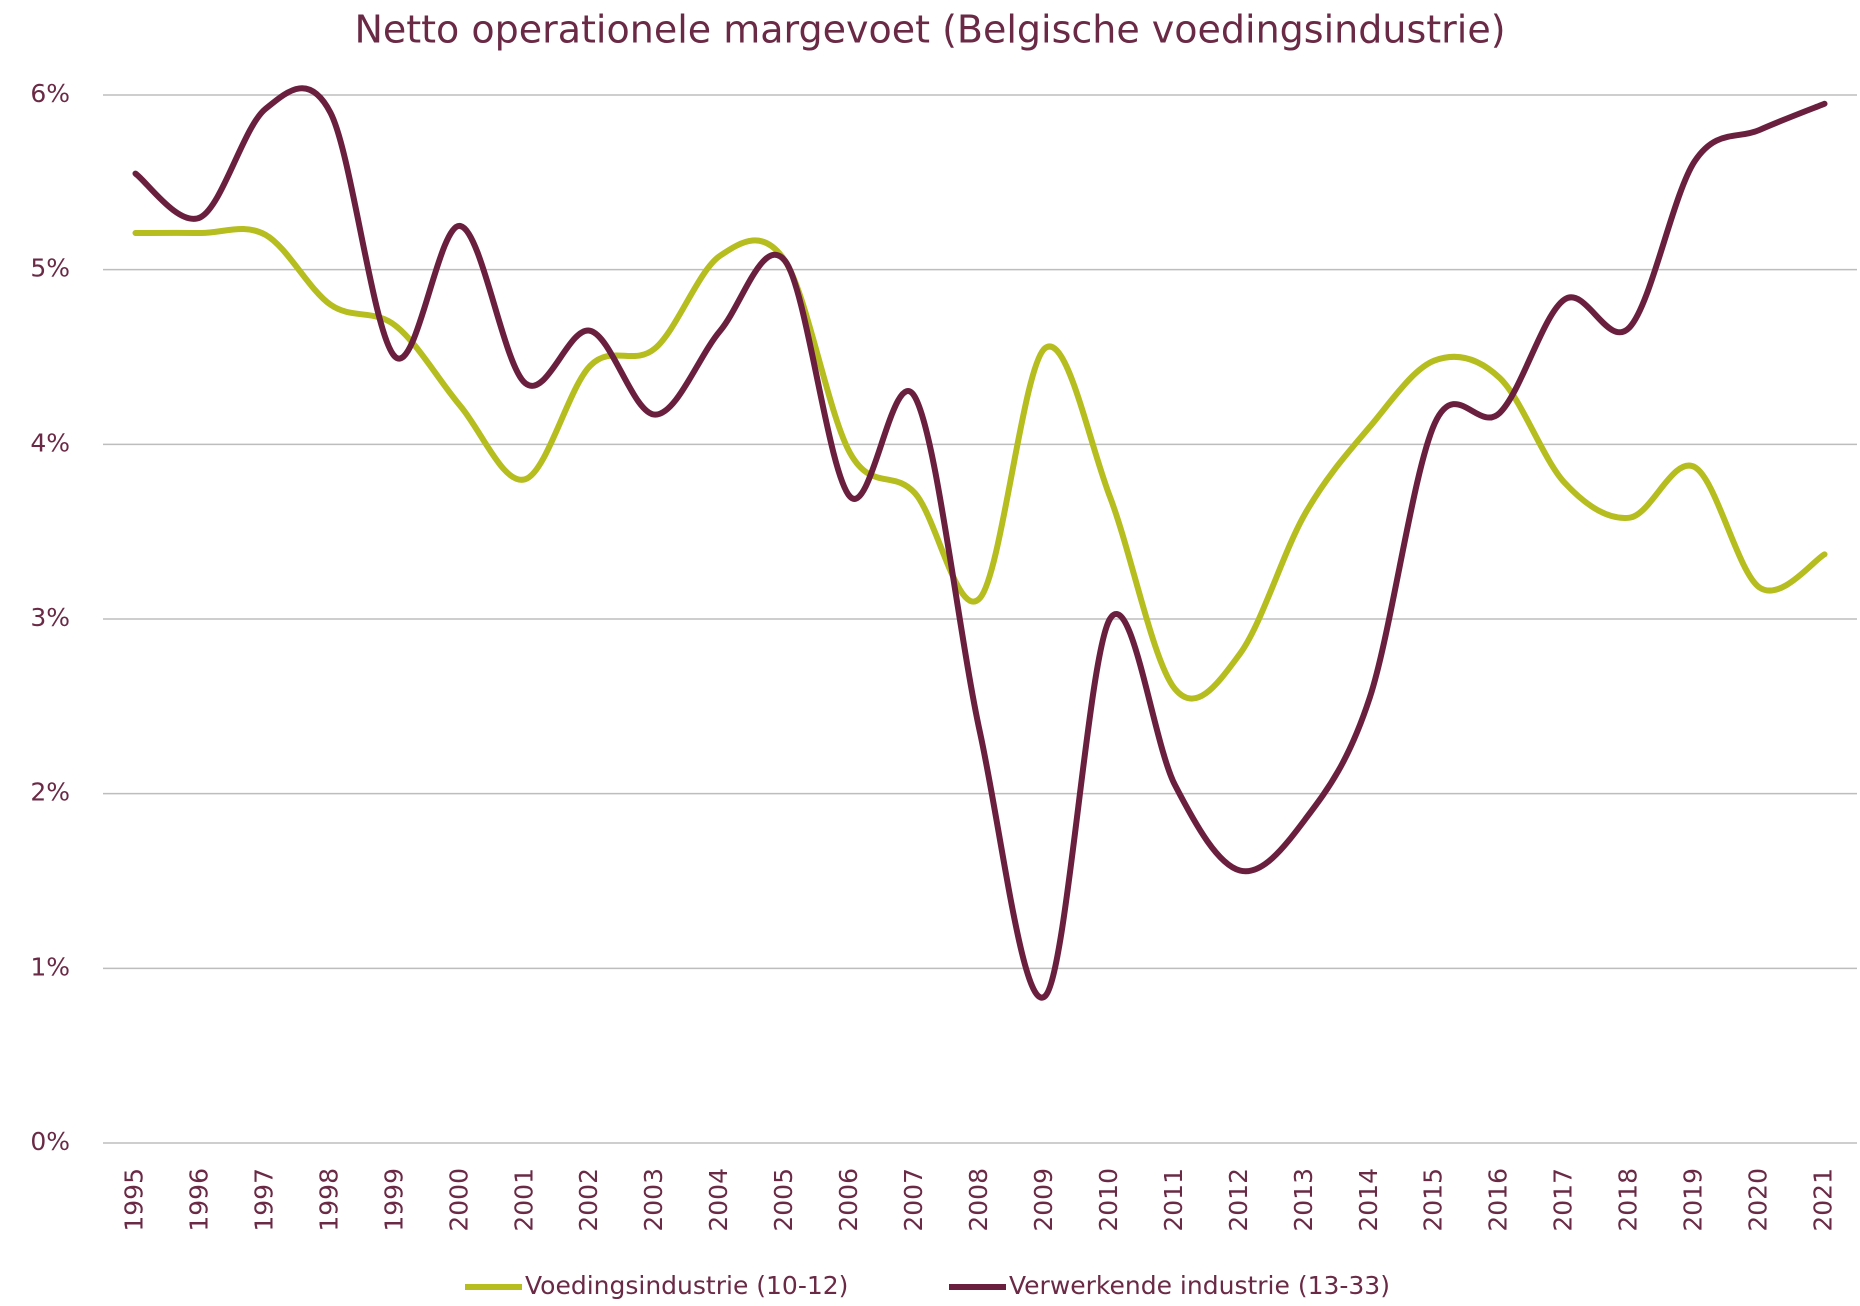 Image resolution: width=1860 pixels, height=1306 pixels. Describe the element at coordinates (1238, 1200) in the screenshot. I see `x-tick-label: 2012` at that location.